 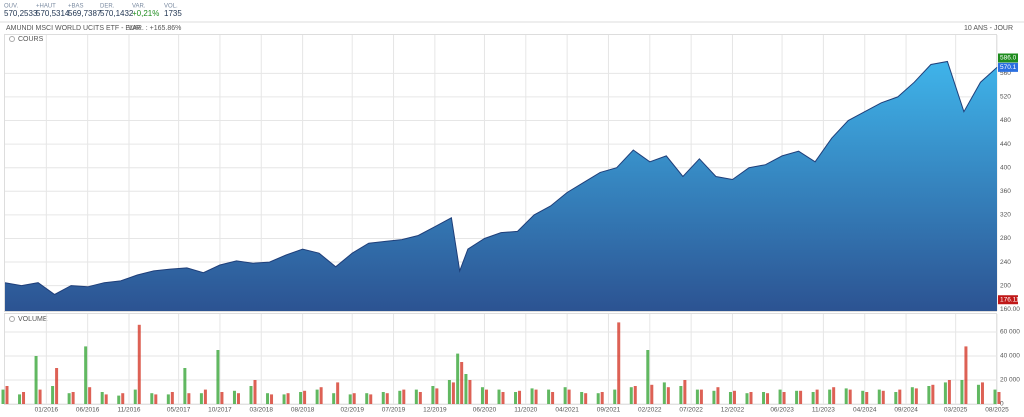 What do you see at coordinates (352, 410) in the screenshot?
I see `x-tick-label: 02/2019` at bounding box center [352, 410].